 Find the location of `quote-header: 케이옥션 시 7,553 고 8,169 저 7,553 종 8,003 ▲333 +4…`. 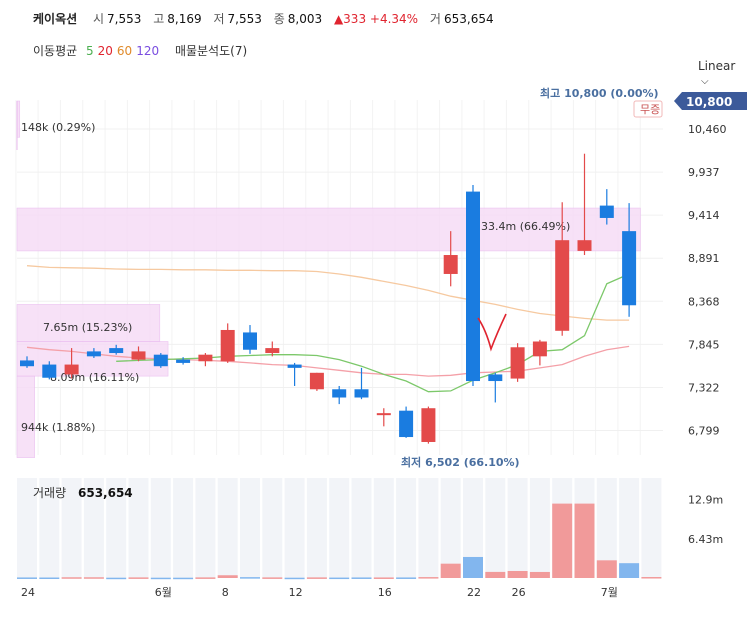

quote-header: 케이옥션 시 7,553 고 8,169 저 7,553 종 8,003 ▲333 +4… is located at coordinates (267, 18).